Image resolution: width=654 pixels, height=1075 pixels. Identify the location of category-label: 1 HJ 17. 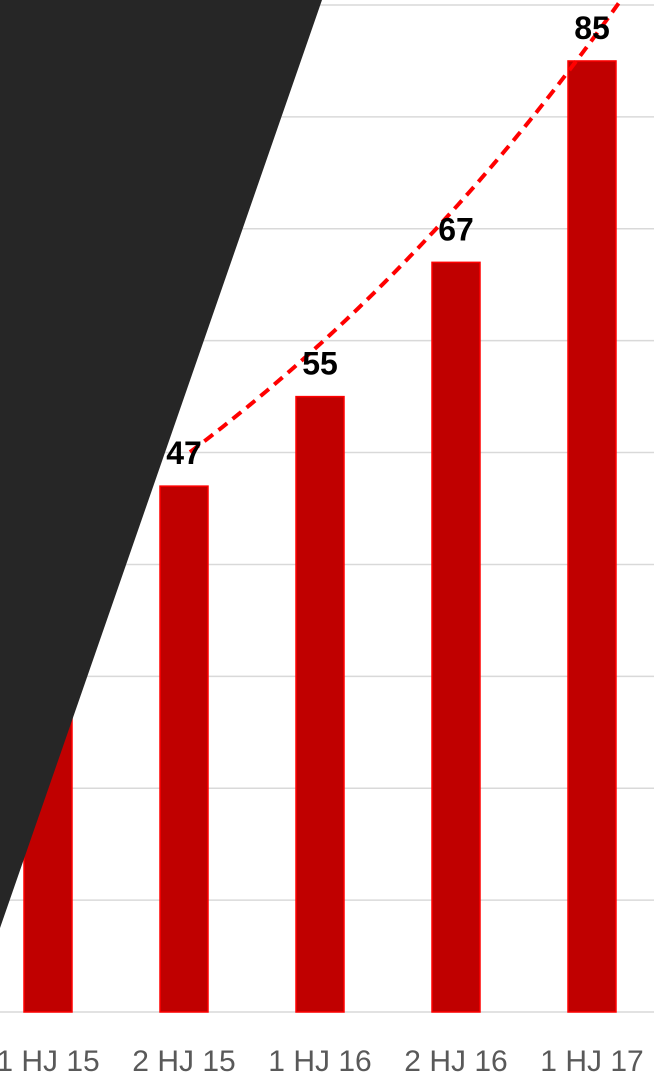
(591, 1060).